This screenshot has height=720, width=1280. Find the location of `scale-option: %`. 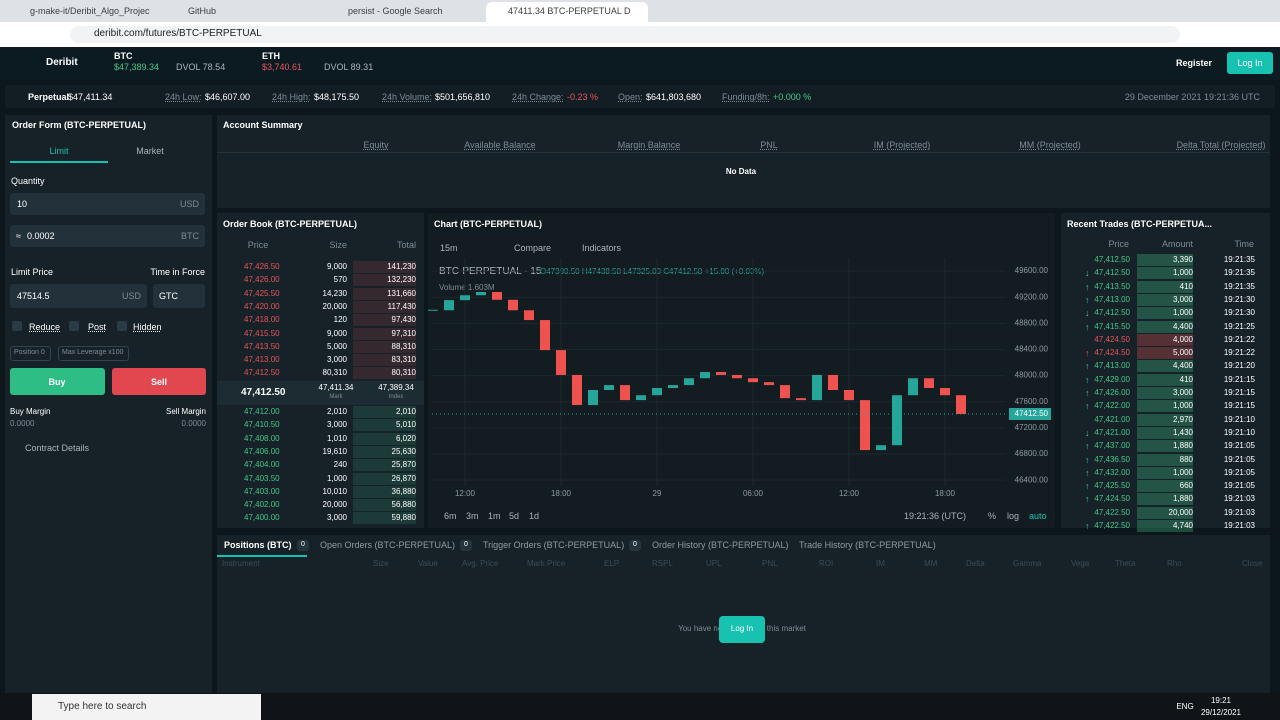

scale-option: % is located at coordinates (992, 516).